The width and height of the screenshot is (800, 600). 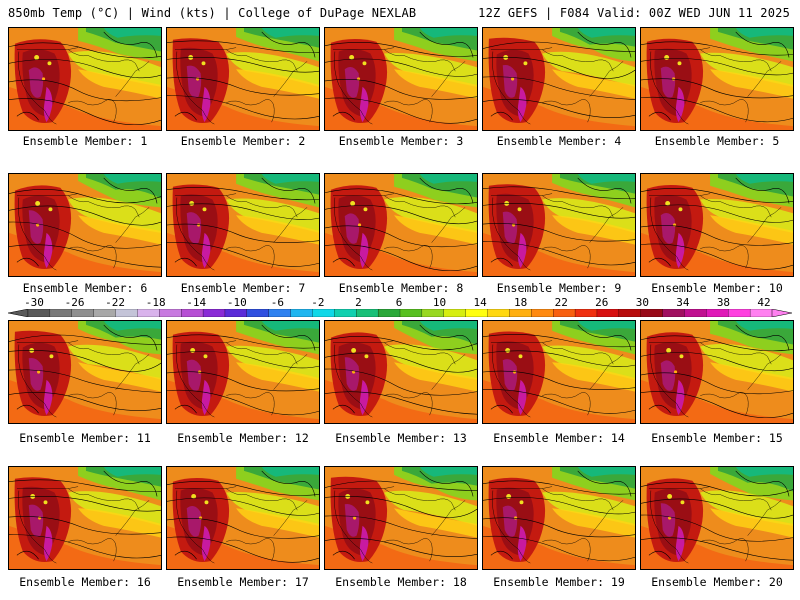 I want to click on temperature-colorbar, so click(x=400, y=313).